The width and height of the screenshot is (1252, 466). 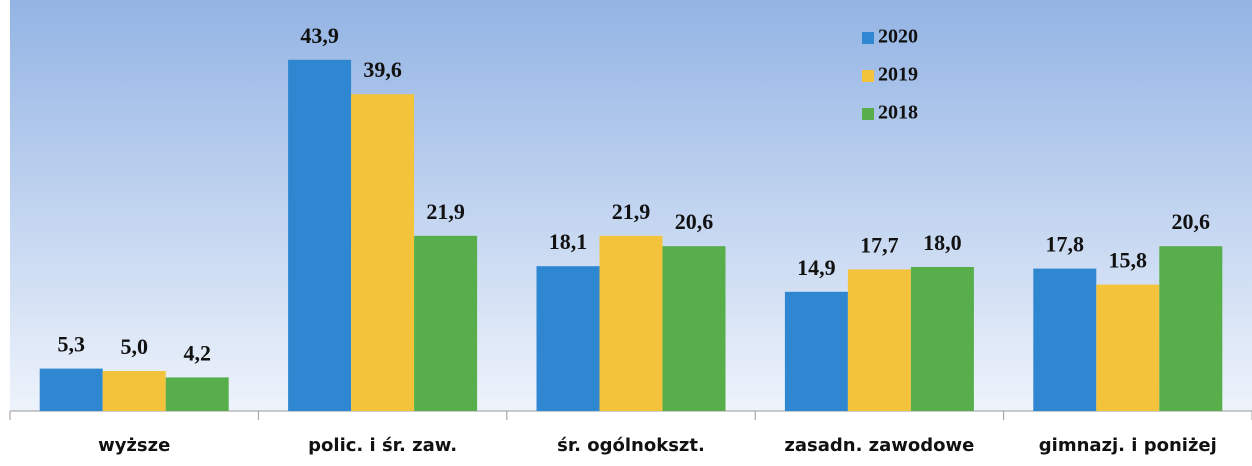 I want to click on value-label: 17,8, so click(x=1065, y=244).